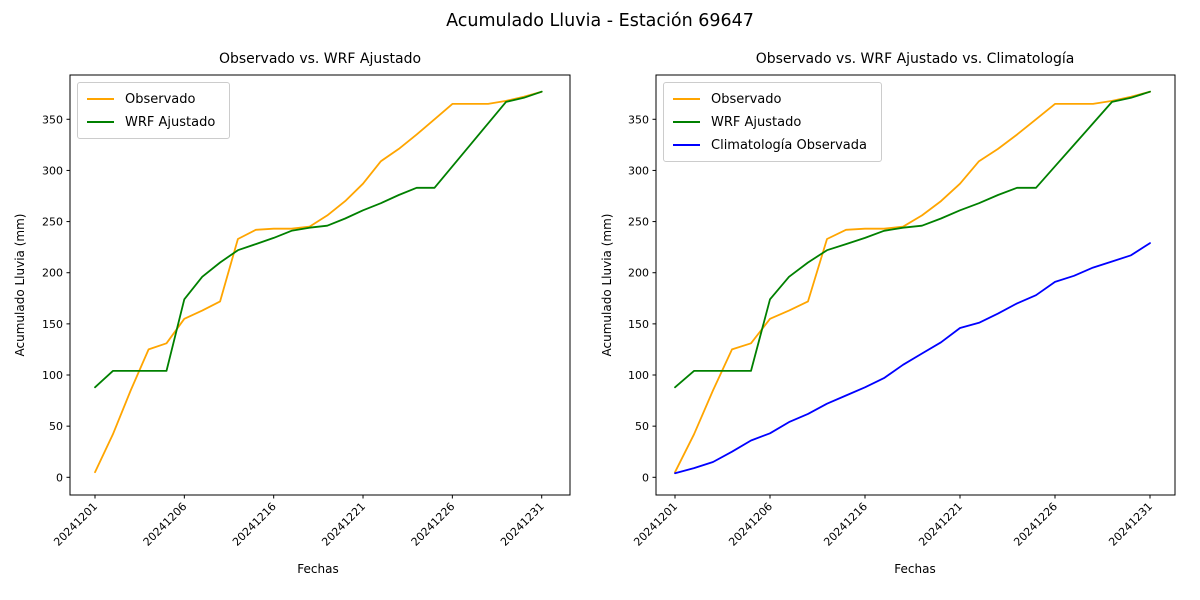 Image resolution: width=1200 pixels, height=600 pixels. What do you see at coordinates (20, 285) in the screenshot?
I see `left-y-axis-label: Acumulado Lluvia (mm)` at bounding box center [20, 285].